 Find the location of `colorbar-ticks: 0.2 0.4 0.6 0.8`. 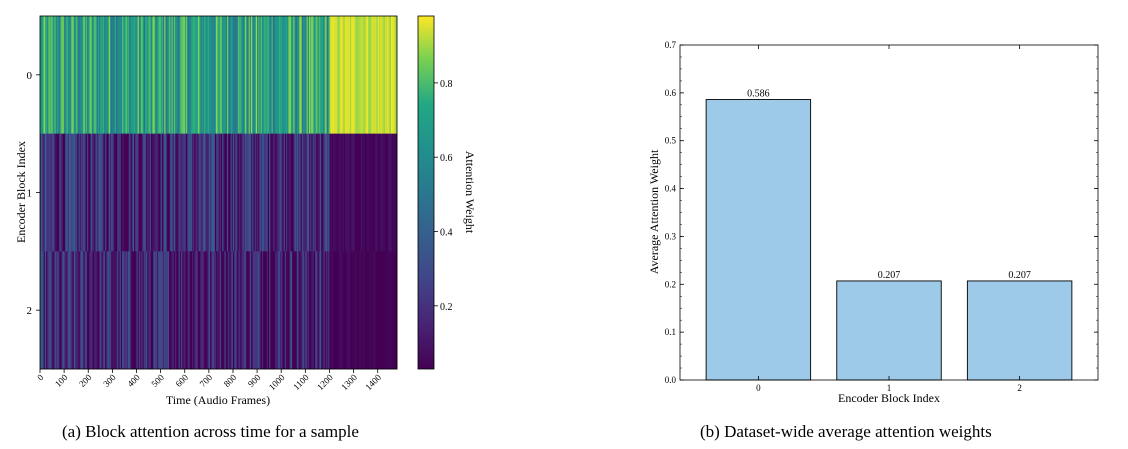

colorbar-ticks: 0.2 0.4 0.6 0.8 is located at coordinates (443, 196).